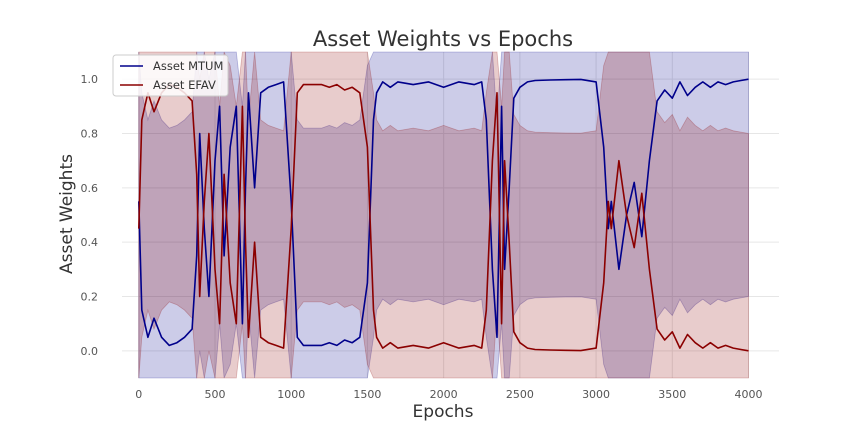 The image size is (864, 432). What do you see at coordinates (596, 394) in the screenshot?
I see `x-tick-label: 3000` at bounding box center [596, 394].